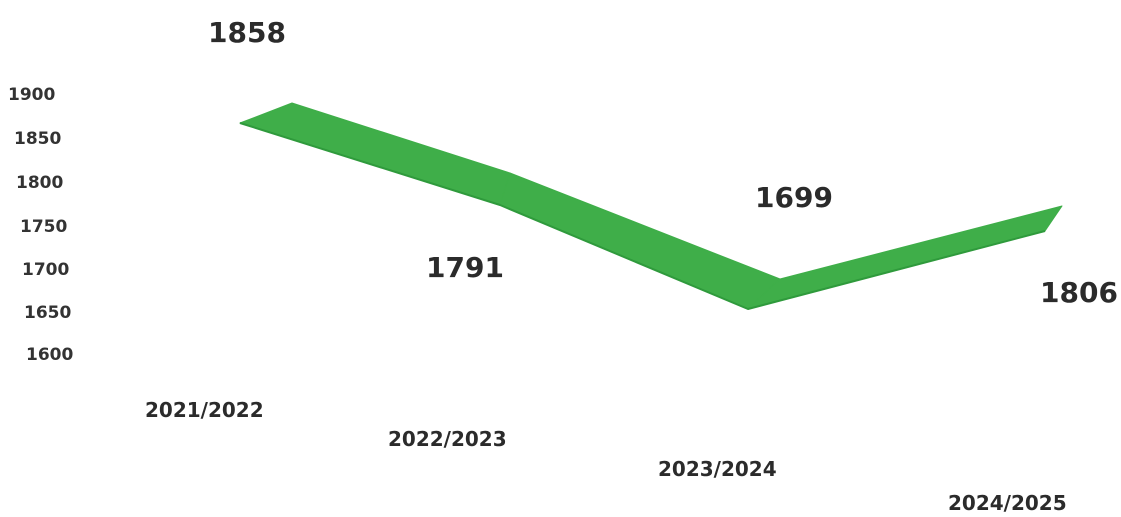  What do you see at coordinates (247, 32) in the screenshot?
I see `data-label: 1858` at bounding box center [247, 32].